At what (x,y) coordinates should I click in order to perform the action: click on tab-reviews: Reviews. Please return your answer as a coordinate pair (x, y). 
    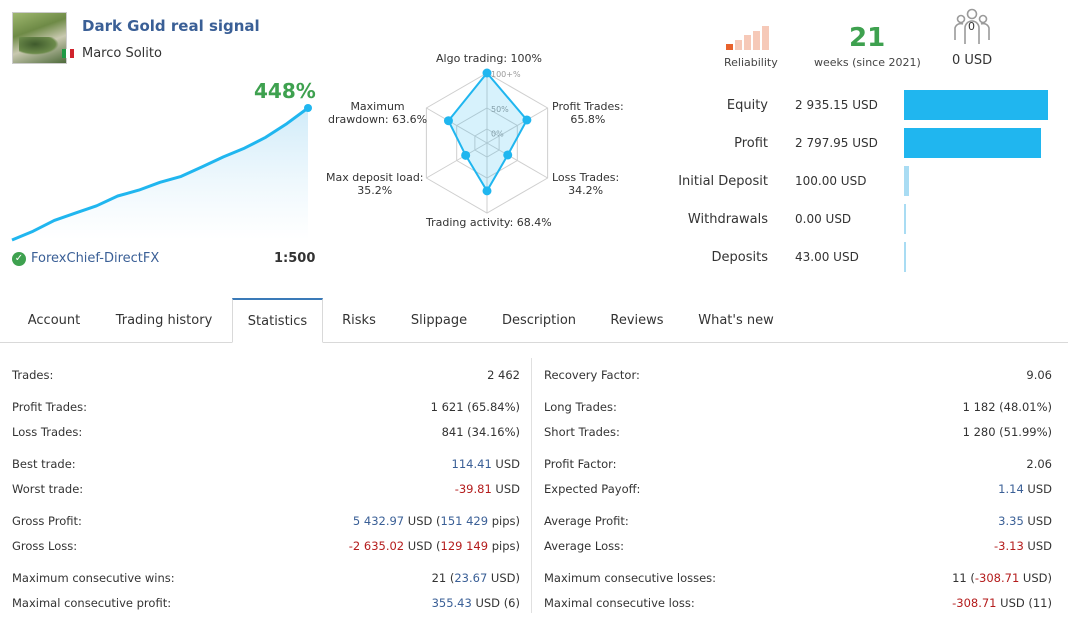
    Looking at the image, I should click on (637, 320).